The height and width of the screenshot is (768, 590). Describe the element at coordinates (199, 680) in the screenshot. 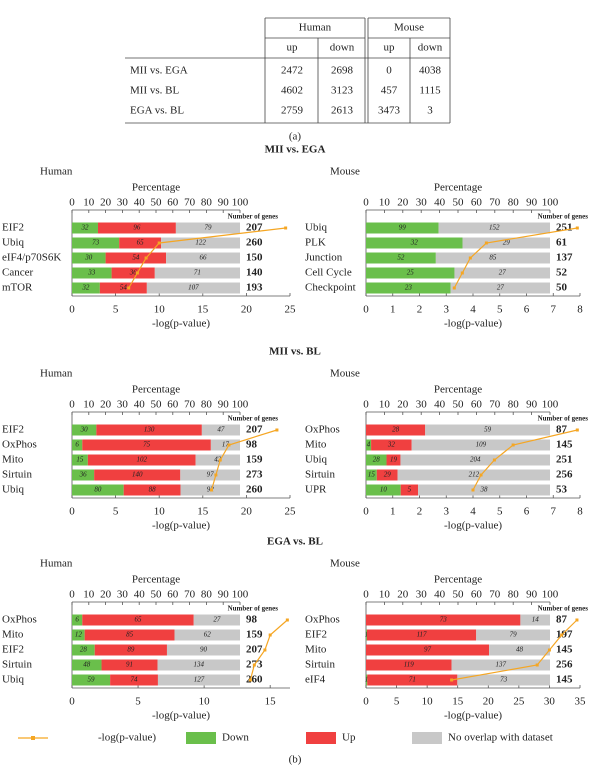

I see `segment-label: 127` at that location.